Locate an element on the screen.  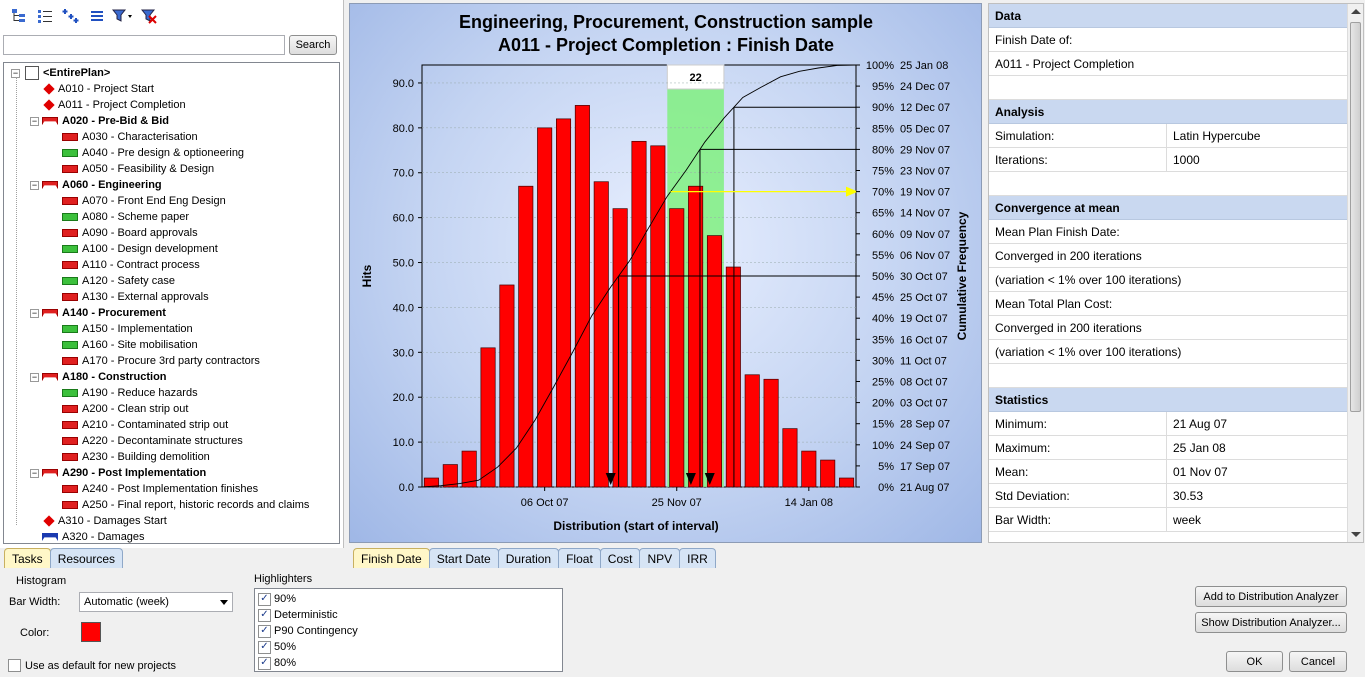
tab-float: Float is located at coordinates (579, 558).